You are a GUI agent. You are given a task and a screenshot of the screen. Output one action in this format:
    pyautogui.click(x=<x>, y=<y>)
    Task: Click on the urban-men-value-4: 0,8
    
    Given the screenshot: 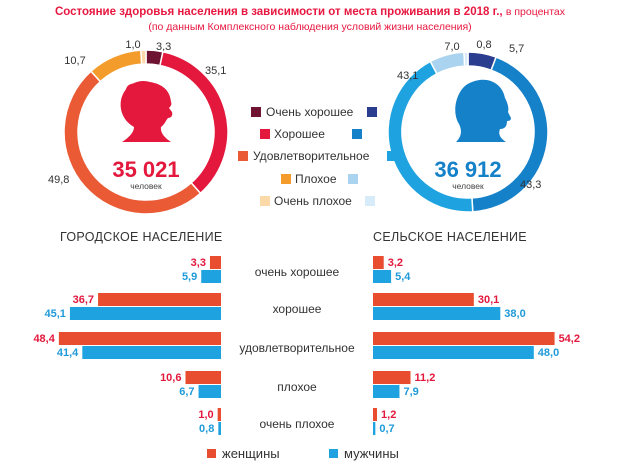 What is the action you would take?
    pyautogui.click(x=206, y=429)
    